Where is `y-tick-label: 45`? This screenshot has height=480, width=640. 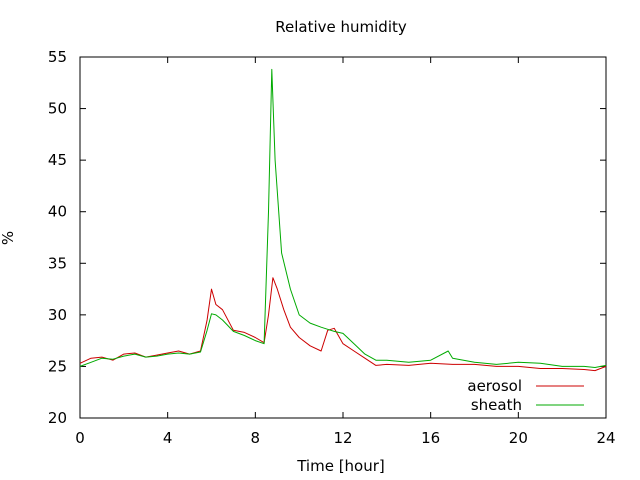 y-tick-label: 45 is located at coordinates (57, 160).